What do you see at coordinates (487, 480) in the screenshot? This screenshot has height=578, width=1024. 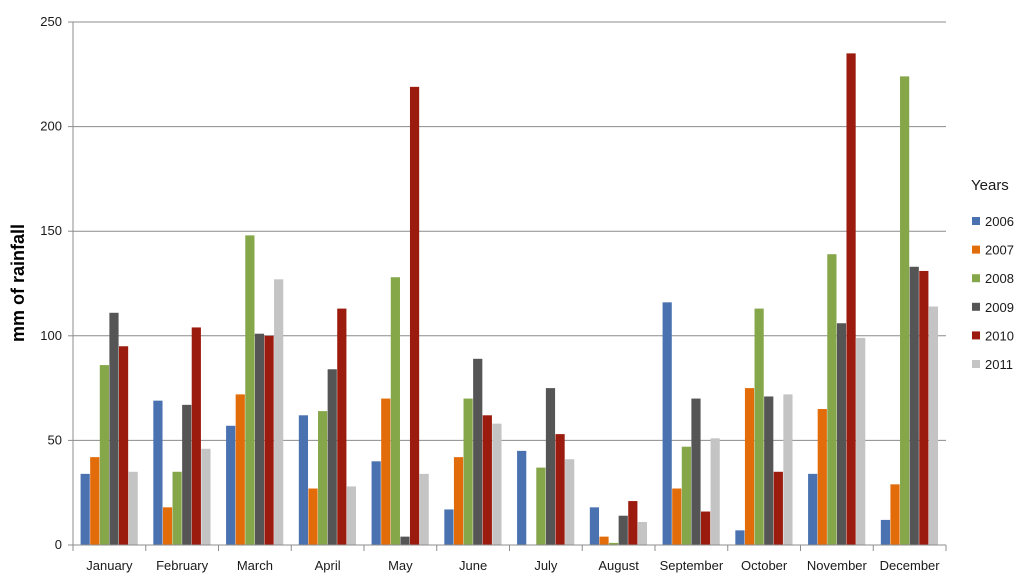 I see `bar-2010-june` at bounding box center [487, 480].